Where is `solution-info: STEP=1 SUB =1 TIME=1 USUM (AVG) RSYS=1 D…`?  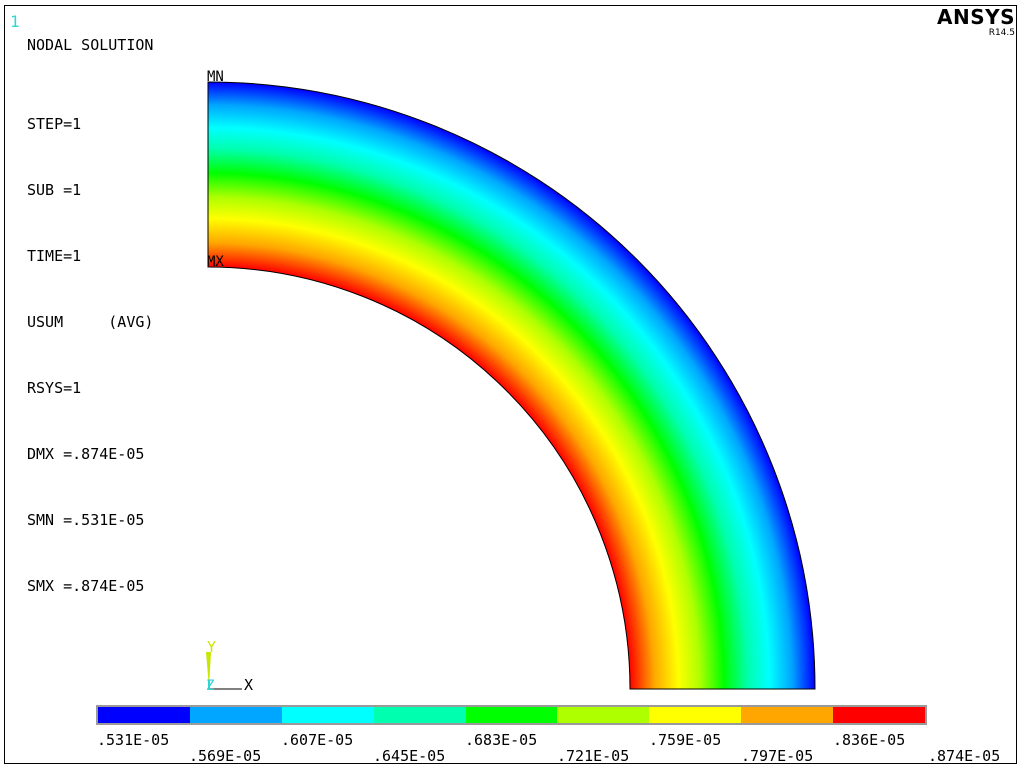 solution-info: STEP=1 SUB =1 TIME=1 USUM (AVG) RSYS=1 D… is located at coordinates (90, 344).